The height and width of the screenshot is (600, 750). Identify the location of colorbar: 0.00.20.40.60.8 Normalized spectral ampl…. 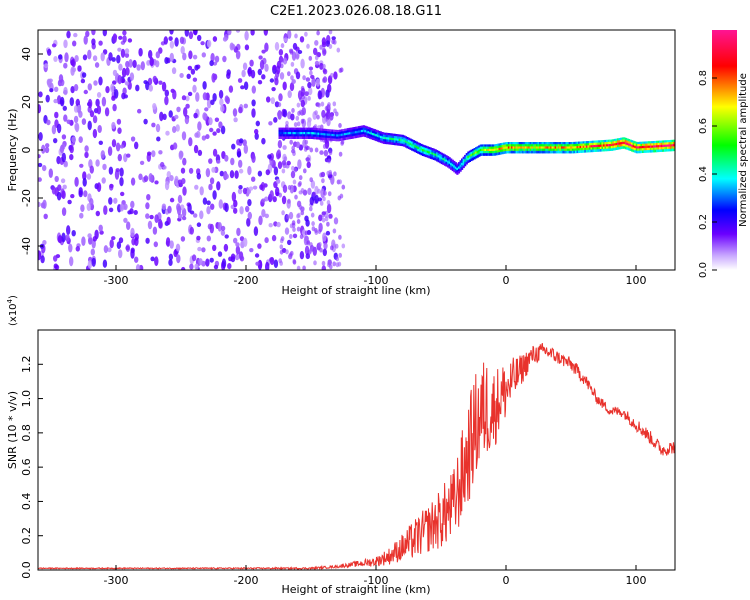
(723, 154).